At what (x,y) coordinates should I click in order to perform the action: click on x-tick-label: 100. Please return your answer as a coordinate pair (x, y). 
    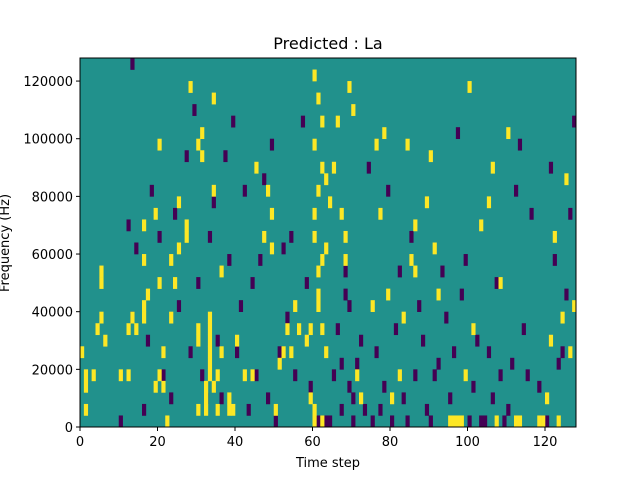
    Looking at the image, I should click on (467, 442).